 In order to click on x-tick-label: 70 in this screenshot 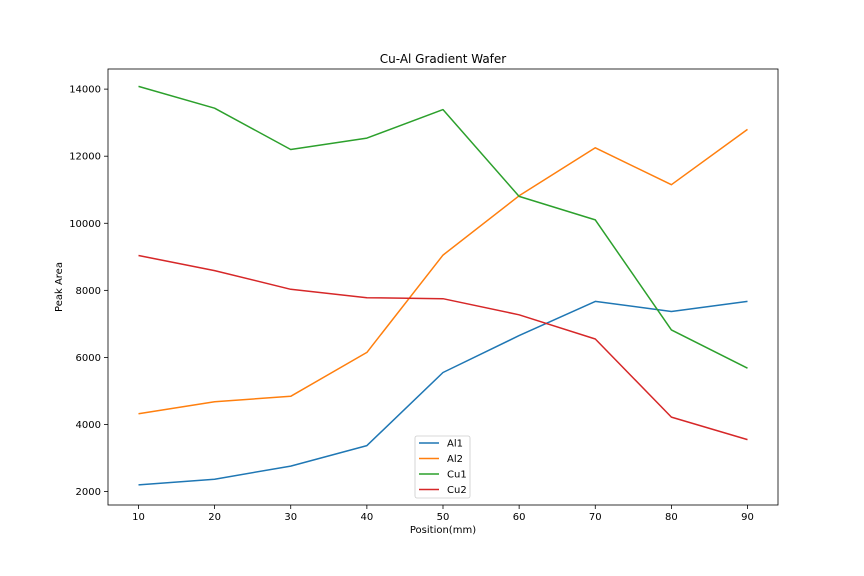, I will do `click(595, 517)`.